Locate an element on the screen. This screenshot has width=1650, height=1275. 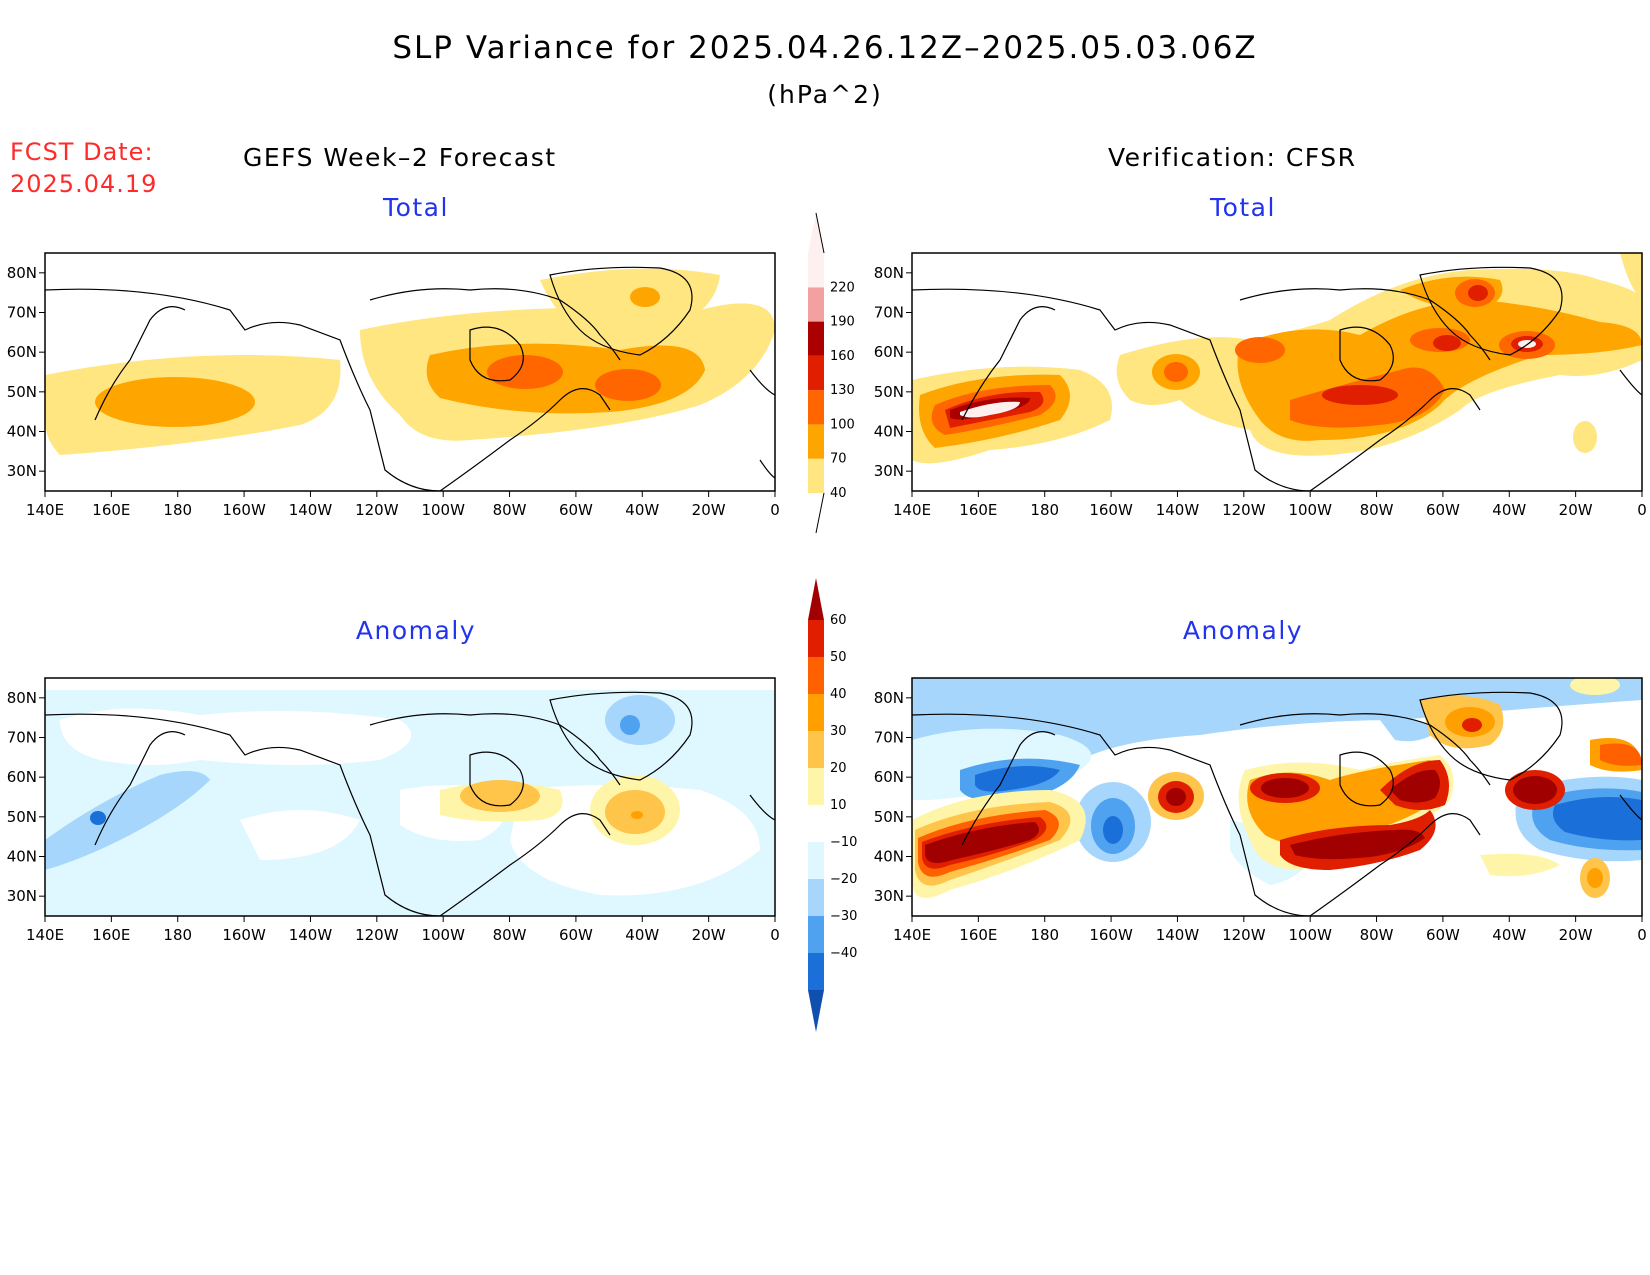
colorbar-level-label: 20 is located at coordinates (838, 768).